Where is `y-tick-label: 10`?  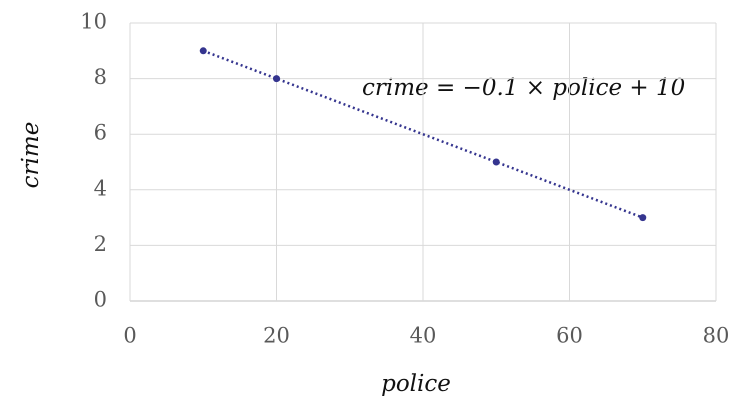
y-tick-label: 10 is located at coordinates (93, 22).